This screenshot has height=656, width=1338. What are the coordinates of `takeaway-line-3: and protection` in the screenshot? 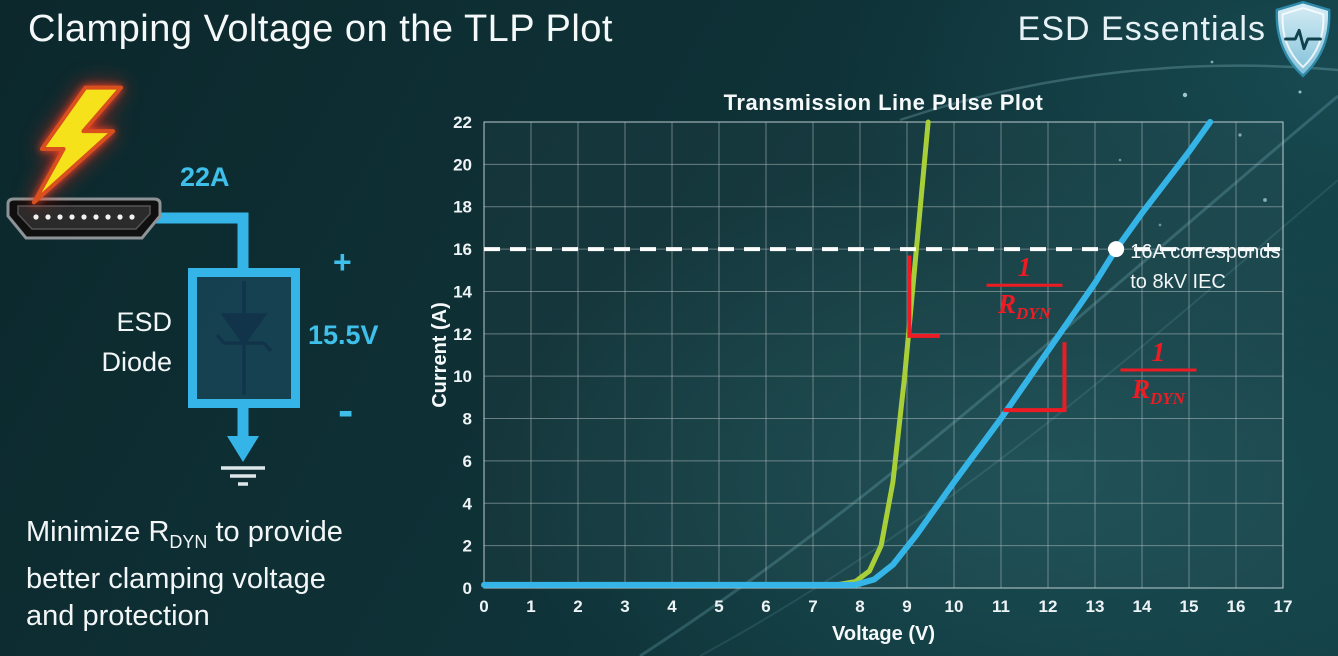 It's located at (118, 615).